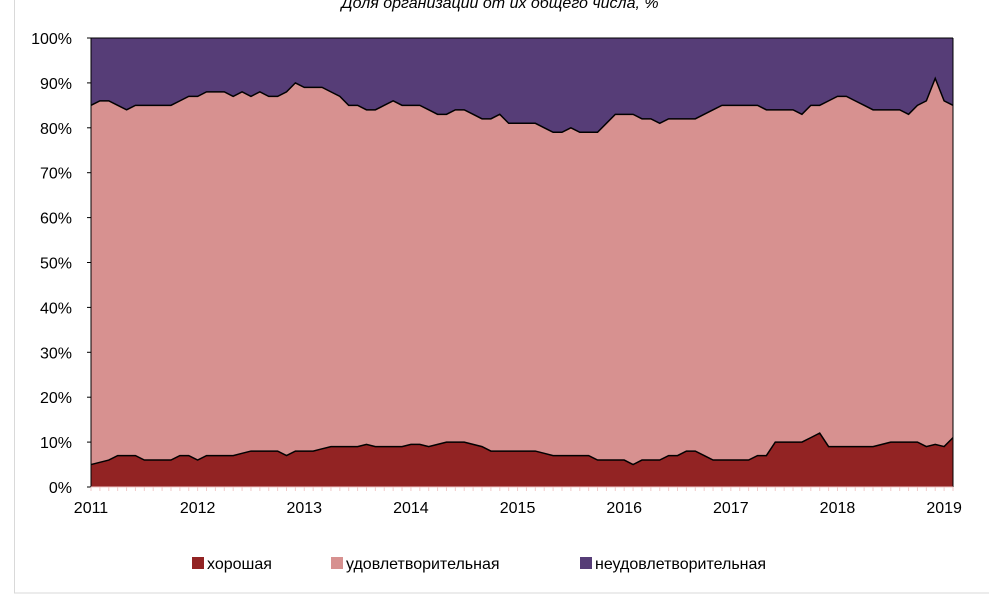  Describe the element at coordinates (51, 39) in the screenshot. I see `y-tick-label: 100%` at that location.